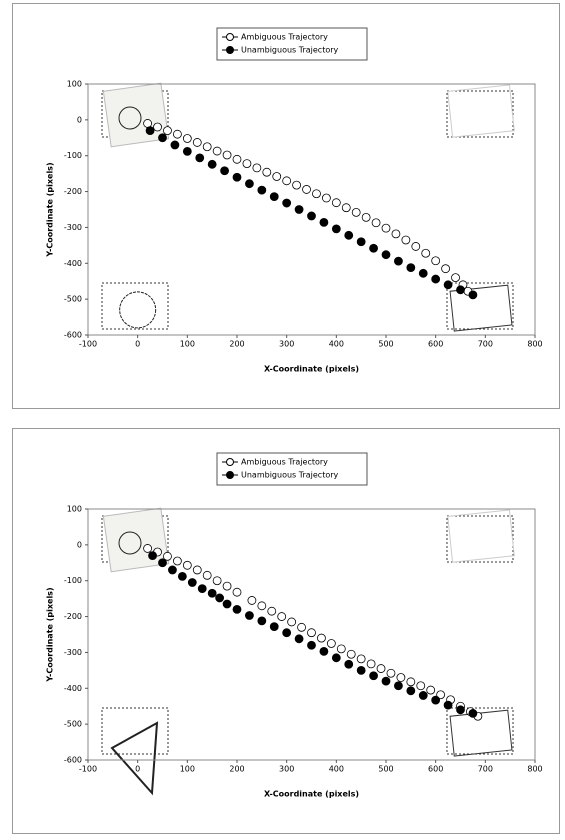  I want to click on legend-box, so click(292, 44).